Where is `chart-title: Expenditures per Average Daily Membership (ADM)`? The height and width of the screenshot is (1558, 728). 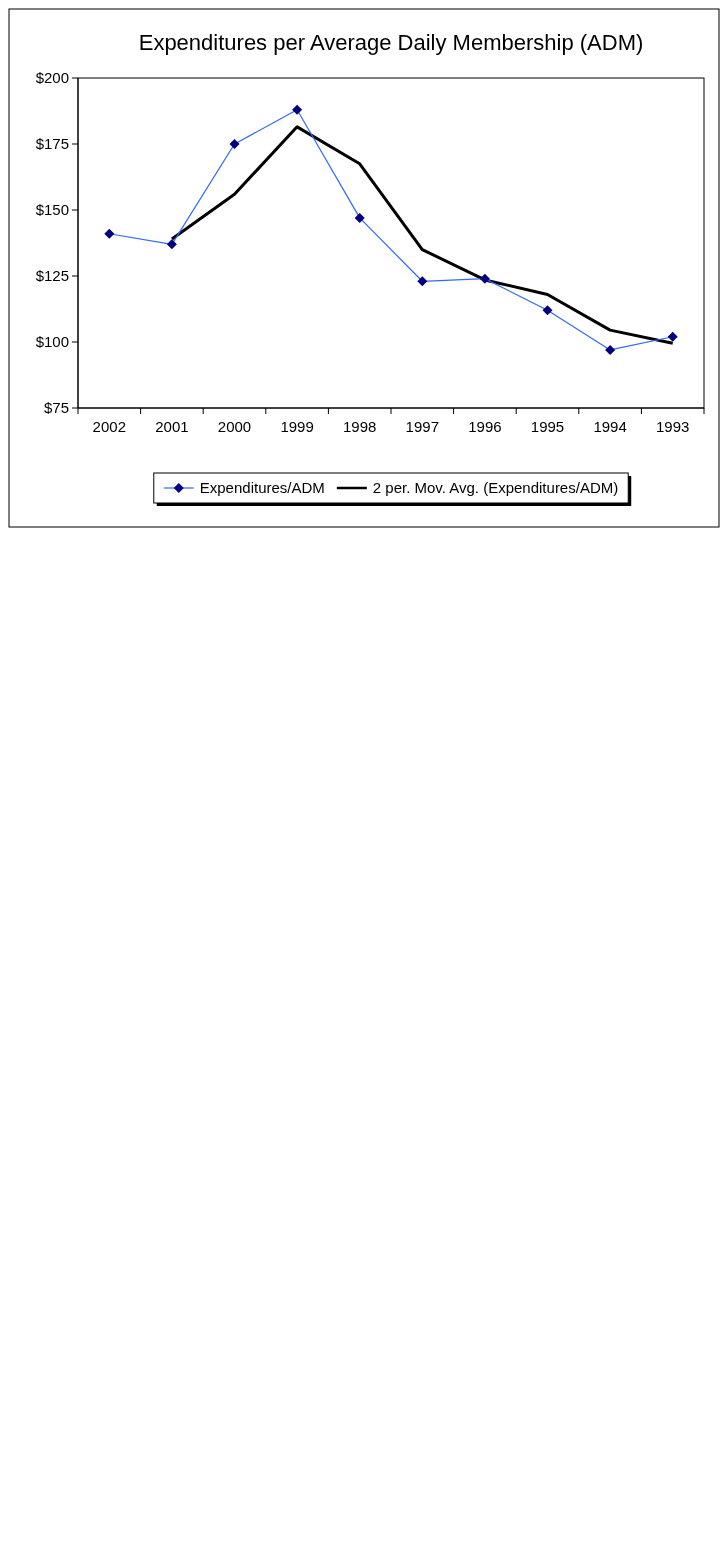 chart-title: Expenditures per Average Daily Membership (ADM) is located at coordinates (391, 42).